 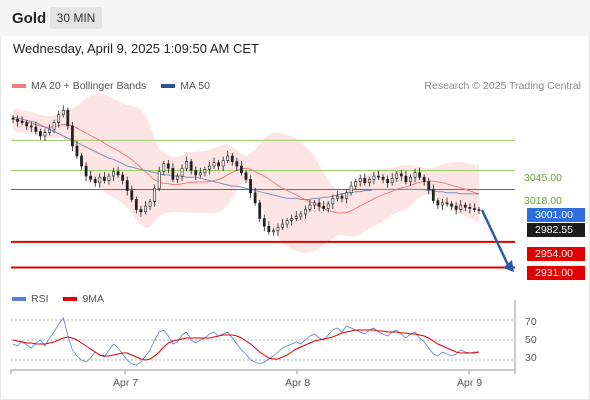 I want to click on legend-item-rsi: RSI, so click(x=30, y=299).